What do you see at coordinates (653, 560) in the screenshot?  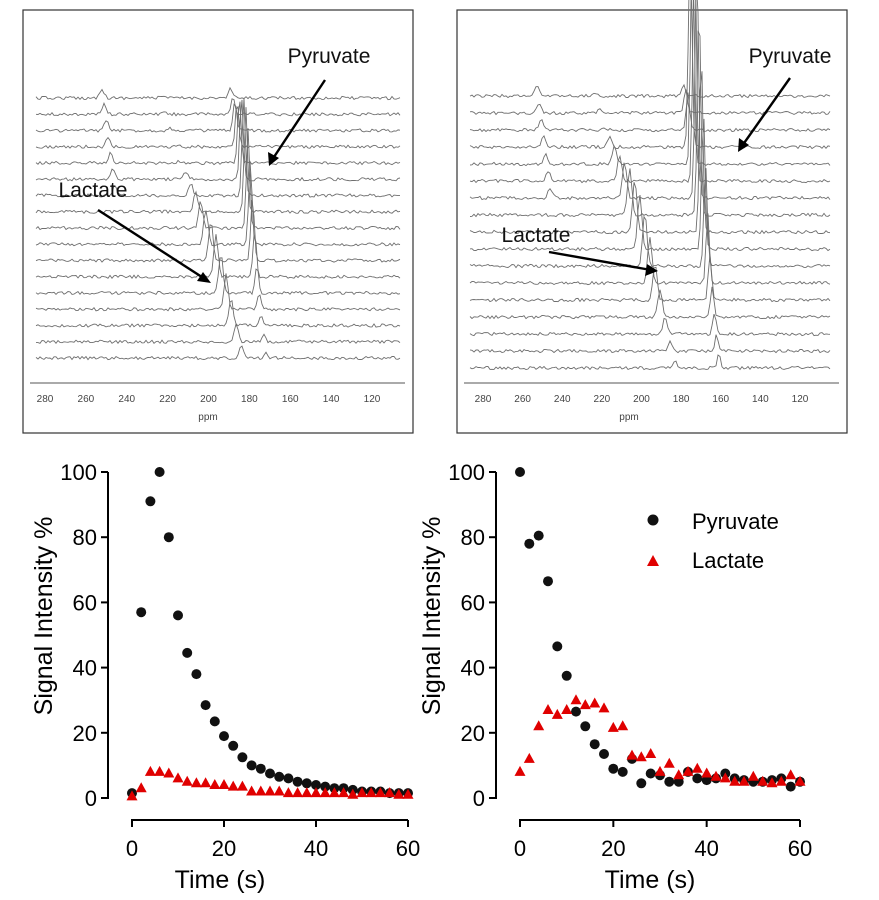 I see `legend-lactate-marker` at bounding box center [653, 560].